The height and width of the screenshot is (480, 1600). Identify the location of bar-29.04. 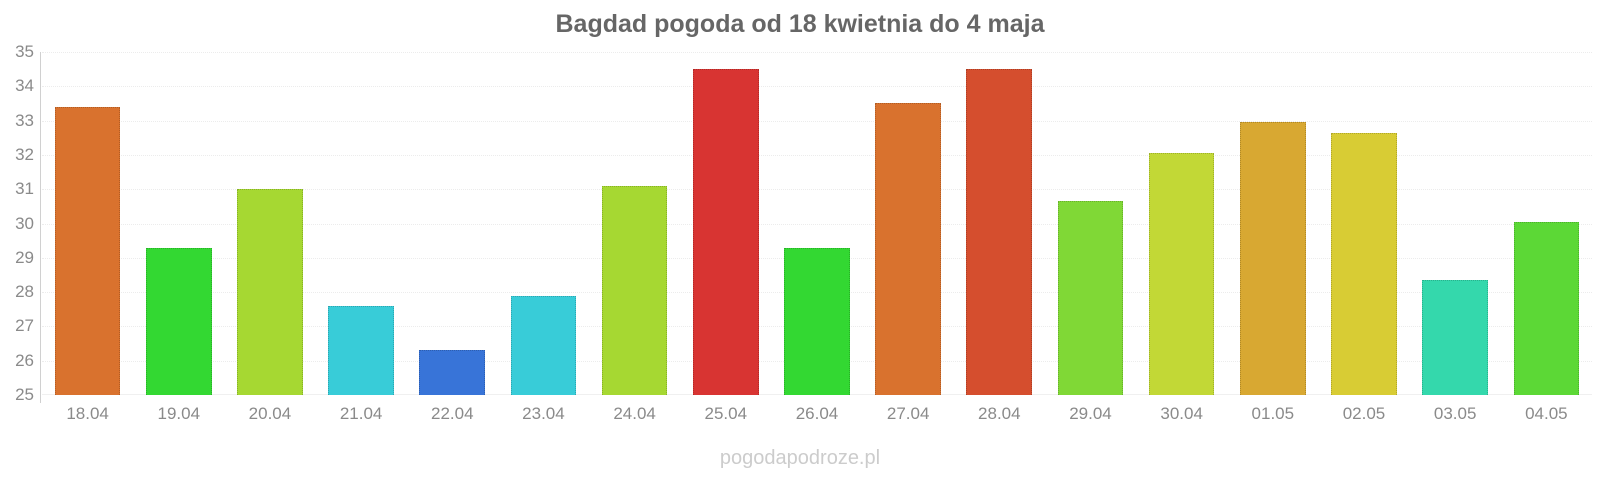
(1090, 298).